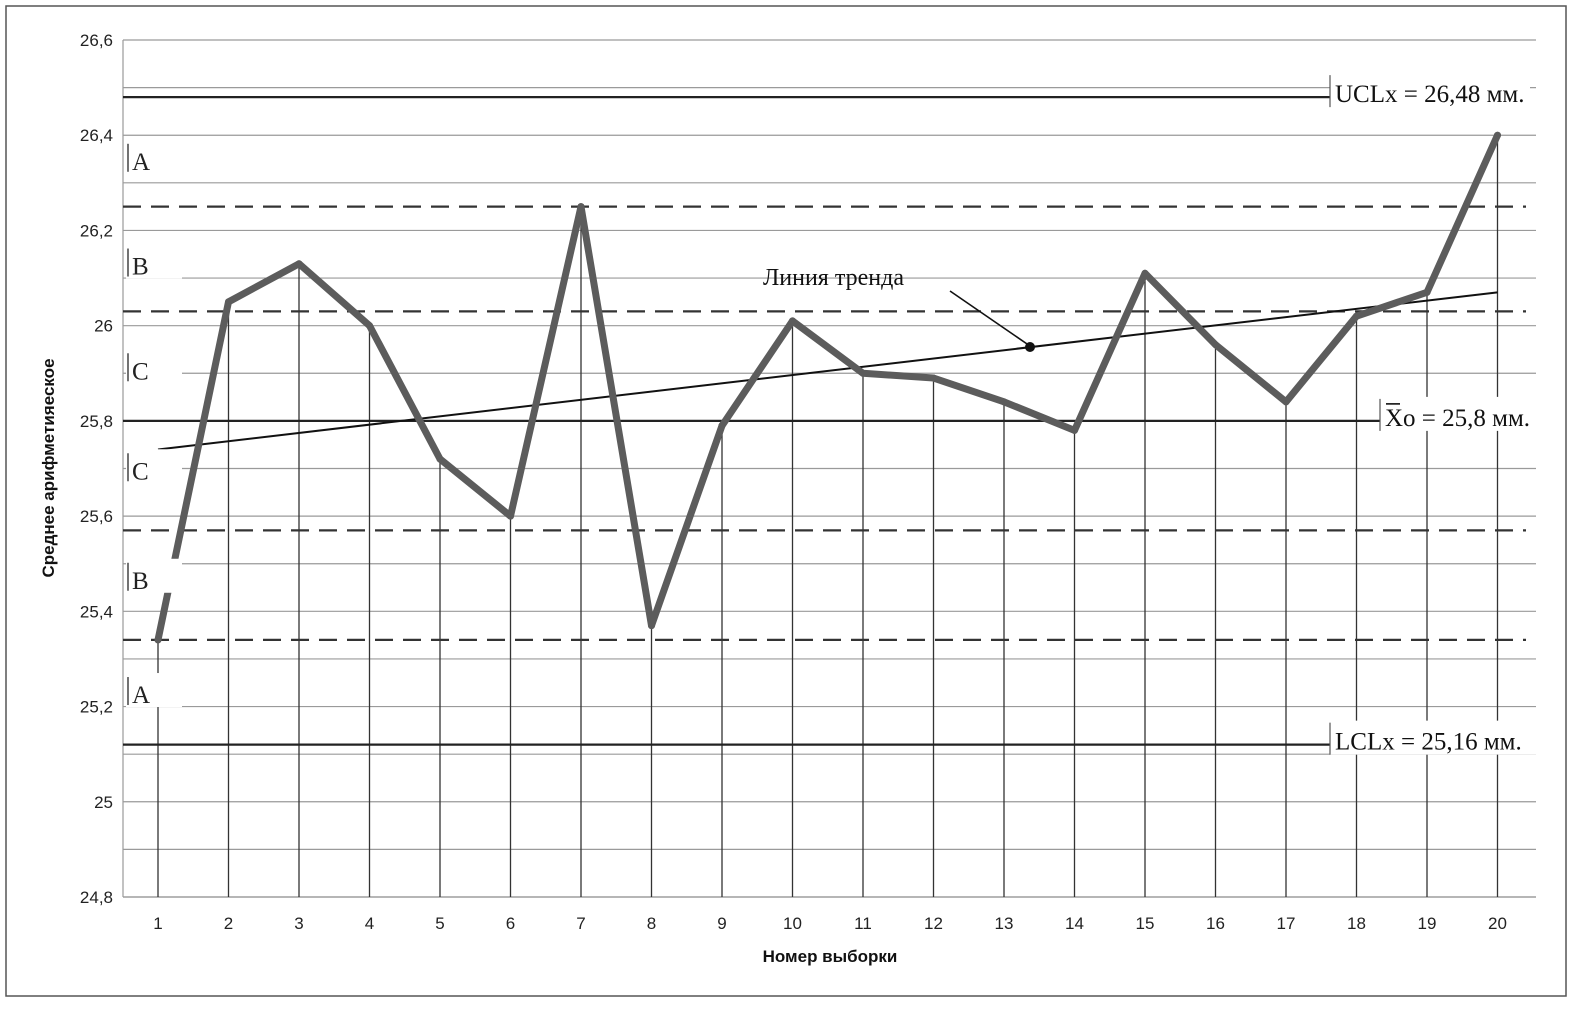  What do you see at coordinates (1145, 923) in the screenshot?
I see `x-tick-label: 15` at bounding box center [1145, 923].